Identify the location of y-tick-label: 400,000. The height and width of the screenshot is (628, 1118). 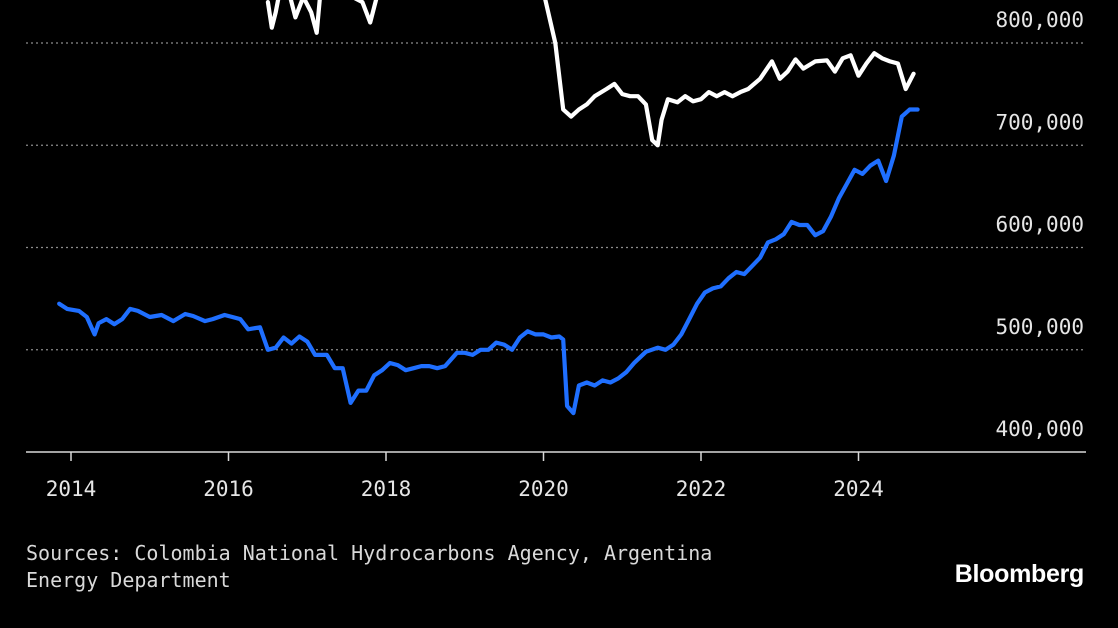
(1039, 429).